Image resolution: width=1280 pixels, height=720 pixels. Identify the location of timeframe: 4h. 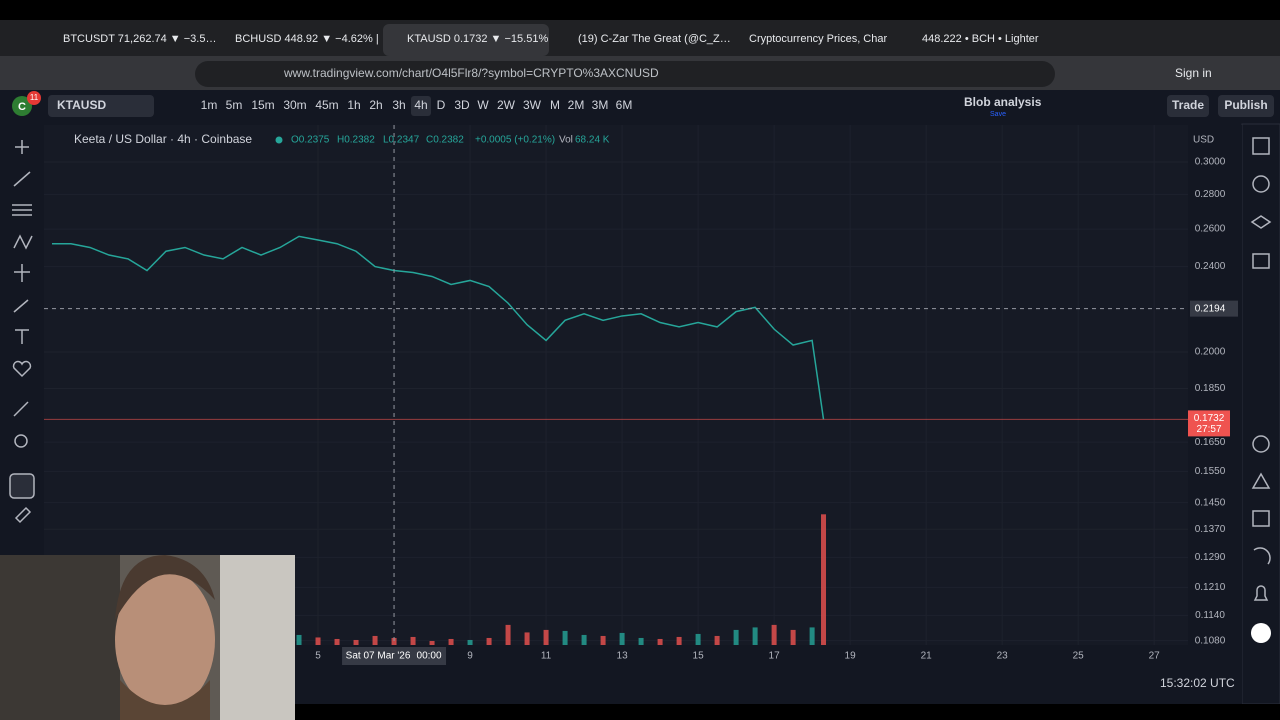
(420, 105).